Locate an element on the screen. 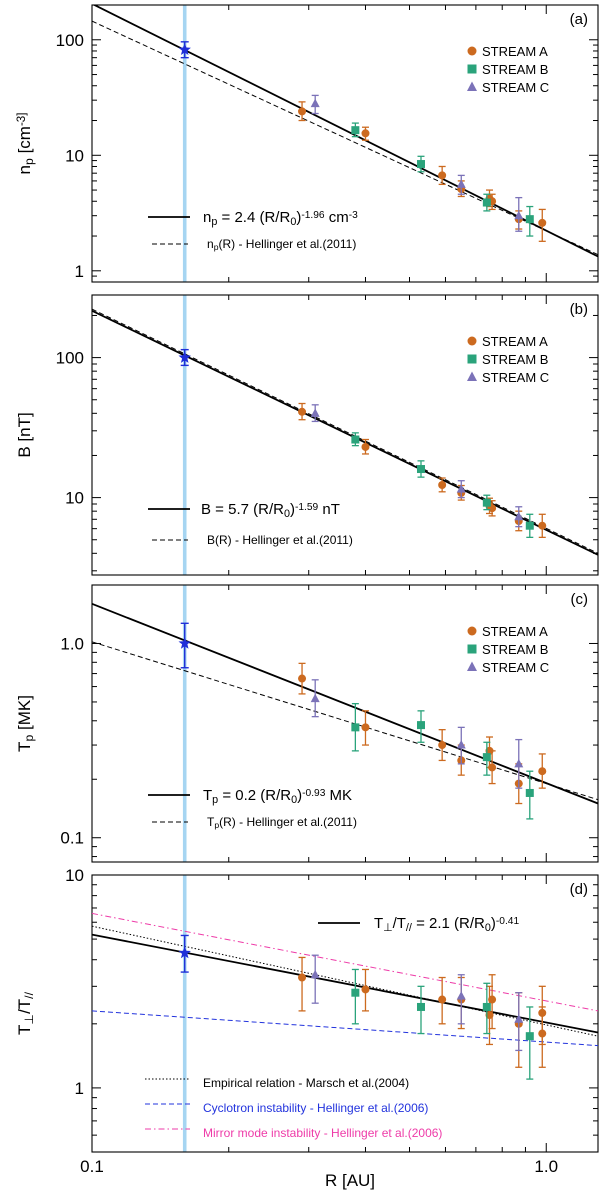  fit-legend-label: np = 2.4 (R/R0)-1.96 cm-3 is located at coordinates (280, 218).